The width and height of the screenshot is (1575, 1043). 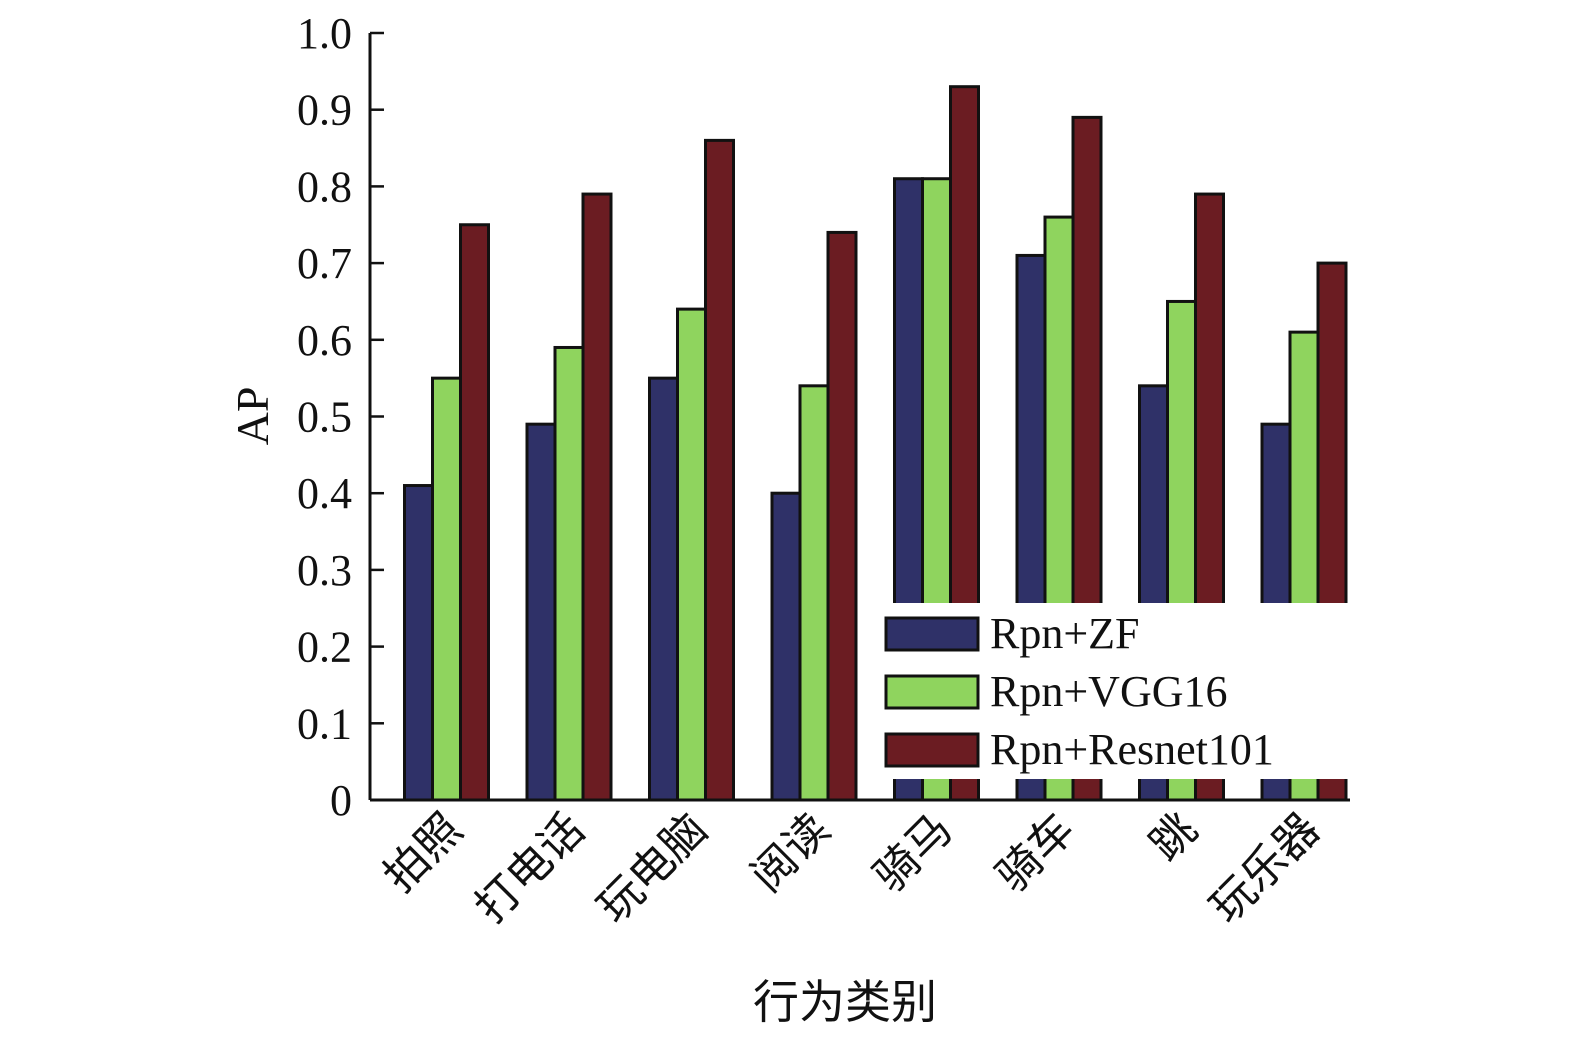 What do you see at coordinates (324, 340) in the screenshot?
I see `y-tick-label: 0.6` at bounding box center [324, 340].